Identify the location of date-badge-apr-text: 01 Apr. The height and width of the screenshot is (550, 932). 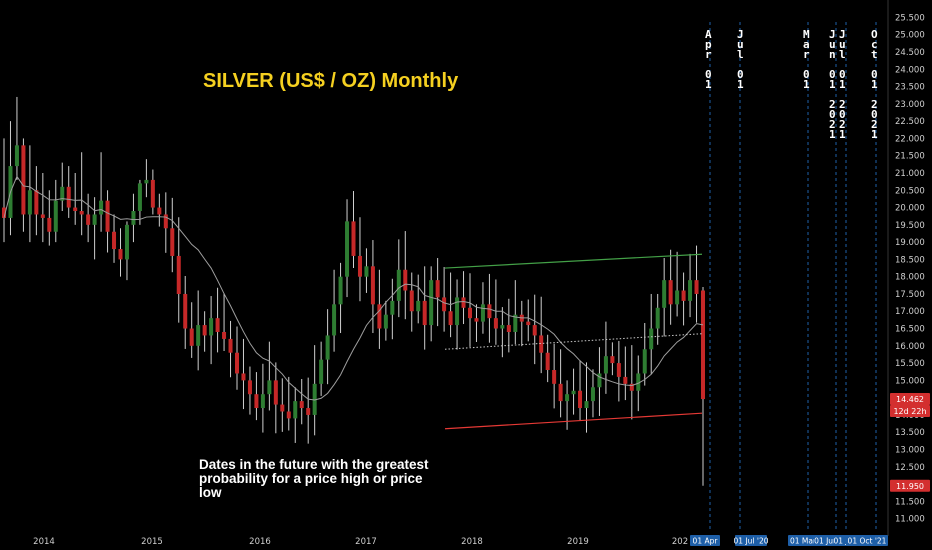
(706, 541).